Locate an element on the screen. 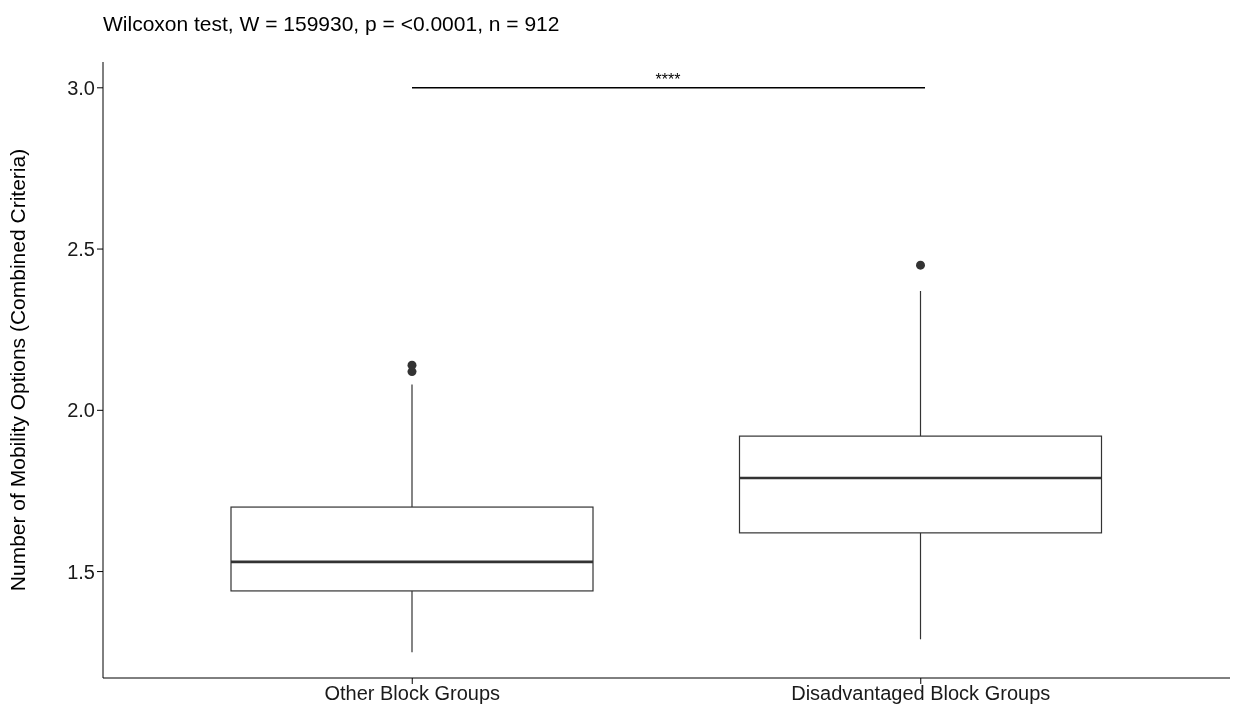 This screenshot has height=726, width=1235. x-tick-label: Disadvantaged Block Groups is located at coordinates (921, 693).